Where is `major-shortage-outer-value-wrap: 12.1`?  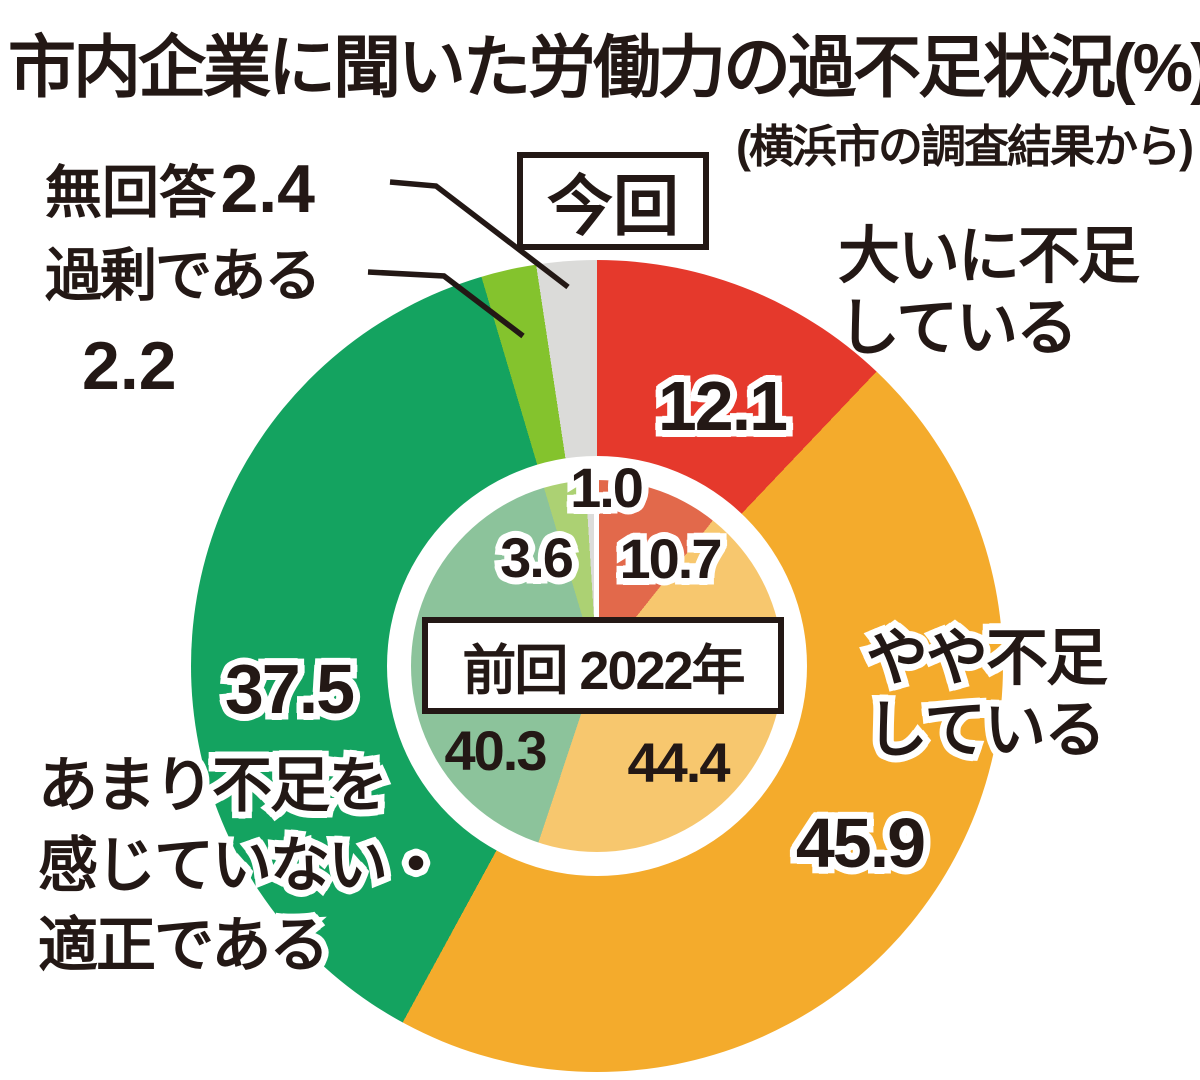
major-shortage-outer-value-wrap: 12.1 is located at coordinates (723, 406).